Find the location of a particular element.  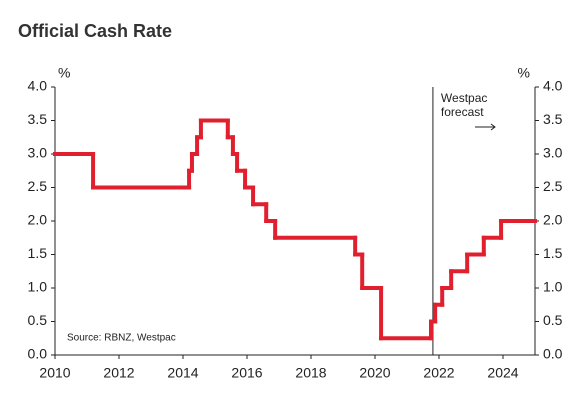

y2-tick-label: 4.0 is located at coordinates (553, 86).